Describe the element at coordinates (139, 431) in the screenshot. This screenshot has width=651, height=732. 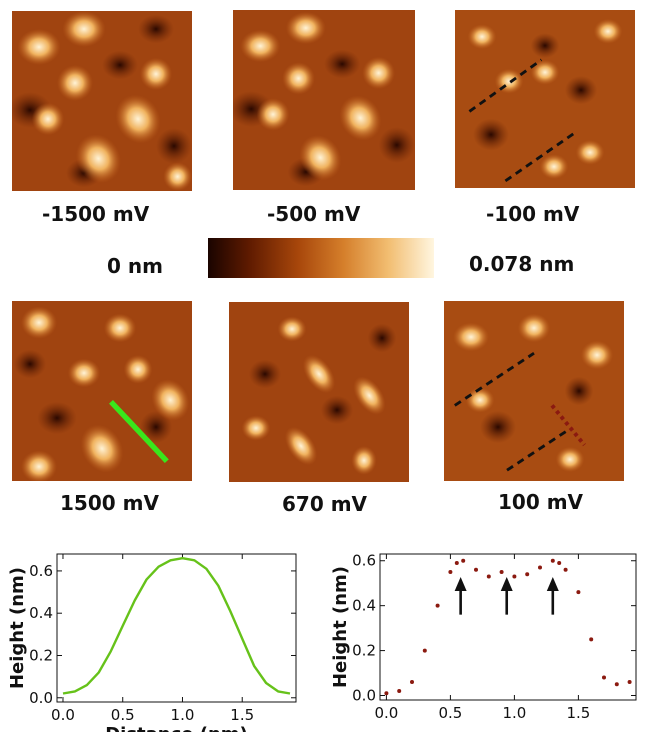
I see `profile-line-green` at that location.